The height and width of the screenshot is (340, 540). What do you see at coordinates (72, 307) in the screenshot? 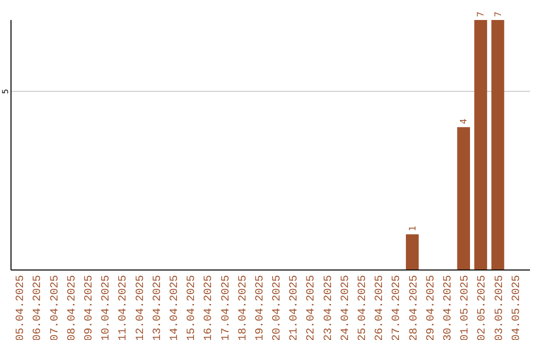
I see `x-tick-label: 08.04.2025` at bounding box center [72, 307].